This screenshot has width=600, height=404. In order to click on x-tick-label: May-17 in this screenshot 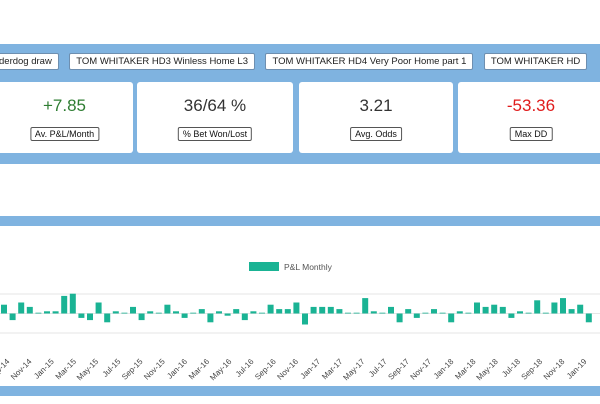, I will do `click(354, 370)`.